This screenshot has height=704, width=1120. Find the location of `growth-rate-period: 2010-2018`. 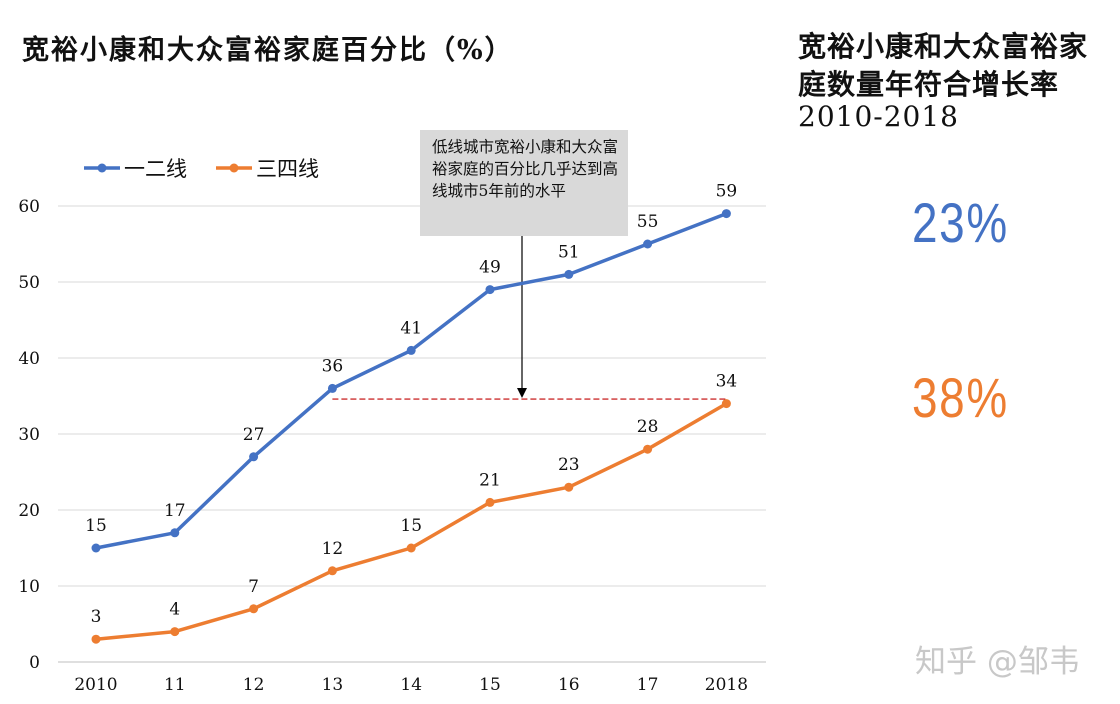

growth-rate-period: 2010-2018 is located at coordinates (878, 116).